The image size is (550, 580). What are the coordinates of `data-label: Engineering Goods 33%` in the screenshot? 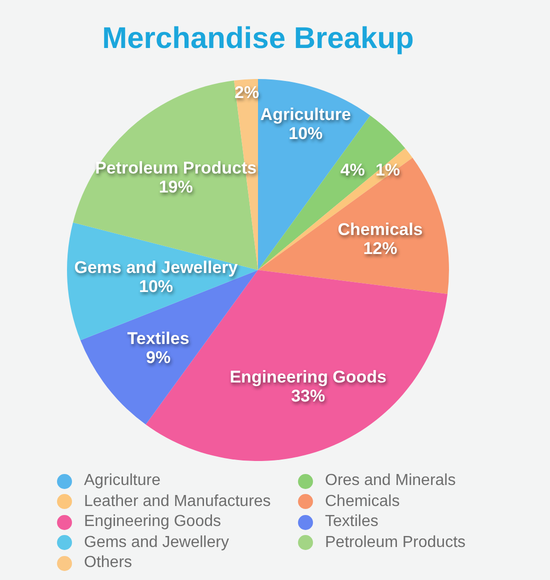 It's located at (308, 385).